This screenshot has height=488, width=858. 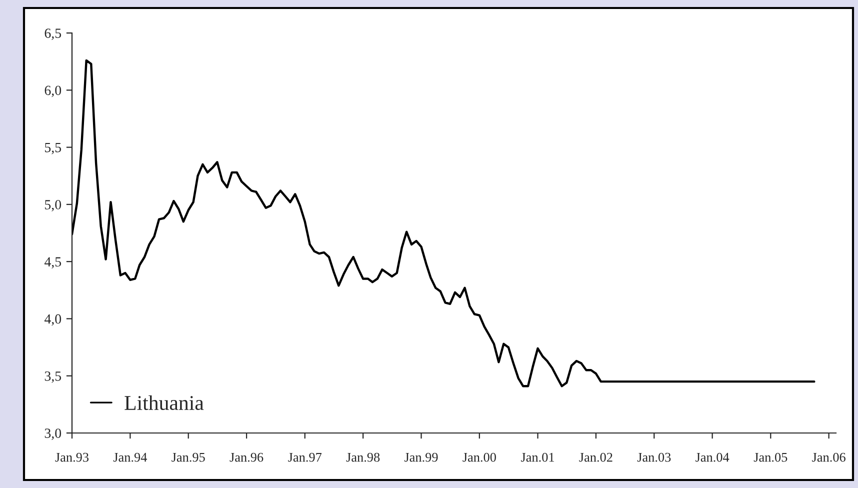 What do you see at coordinates (53, 263) in the screenshot?
I see `y-tick-label: 4,5` at bounding box center [53, 263].